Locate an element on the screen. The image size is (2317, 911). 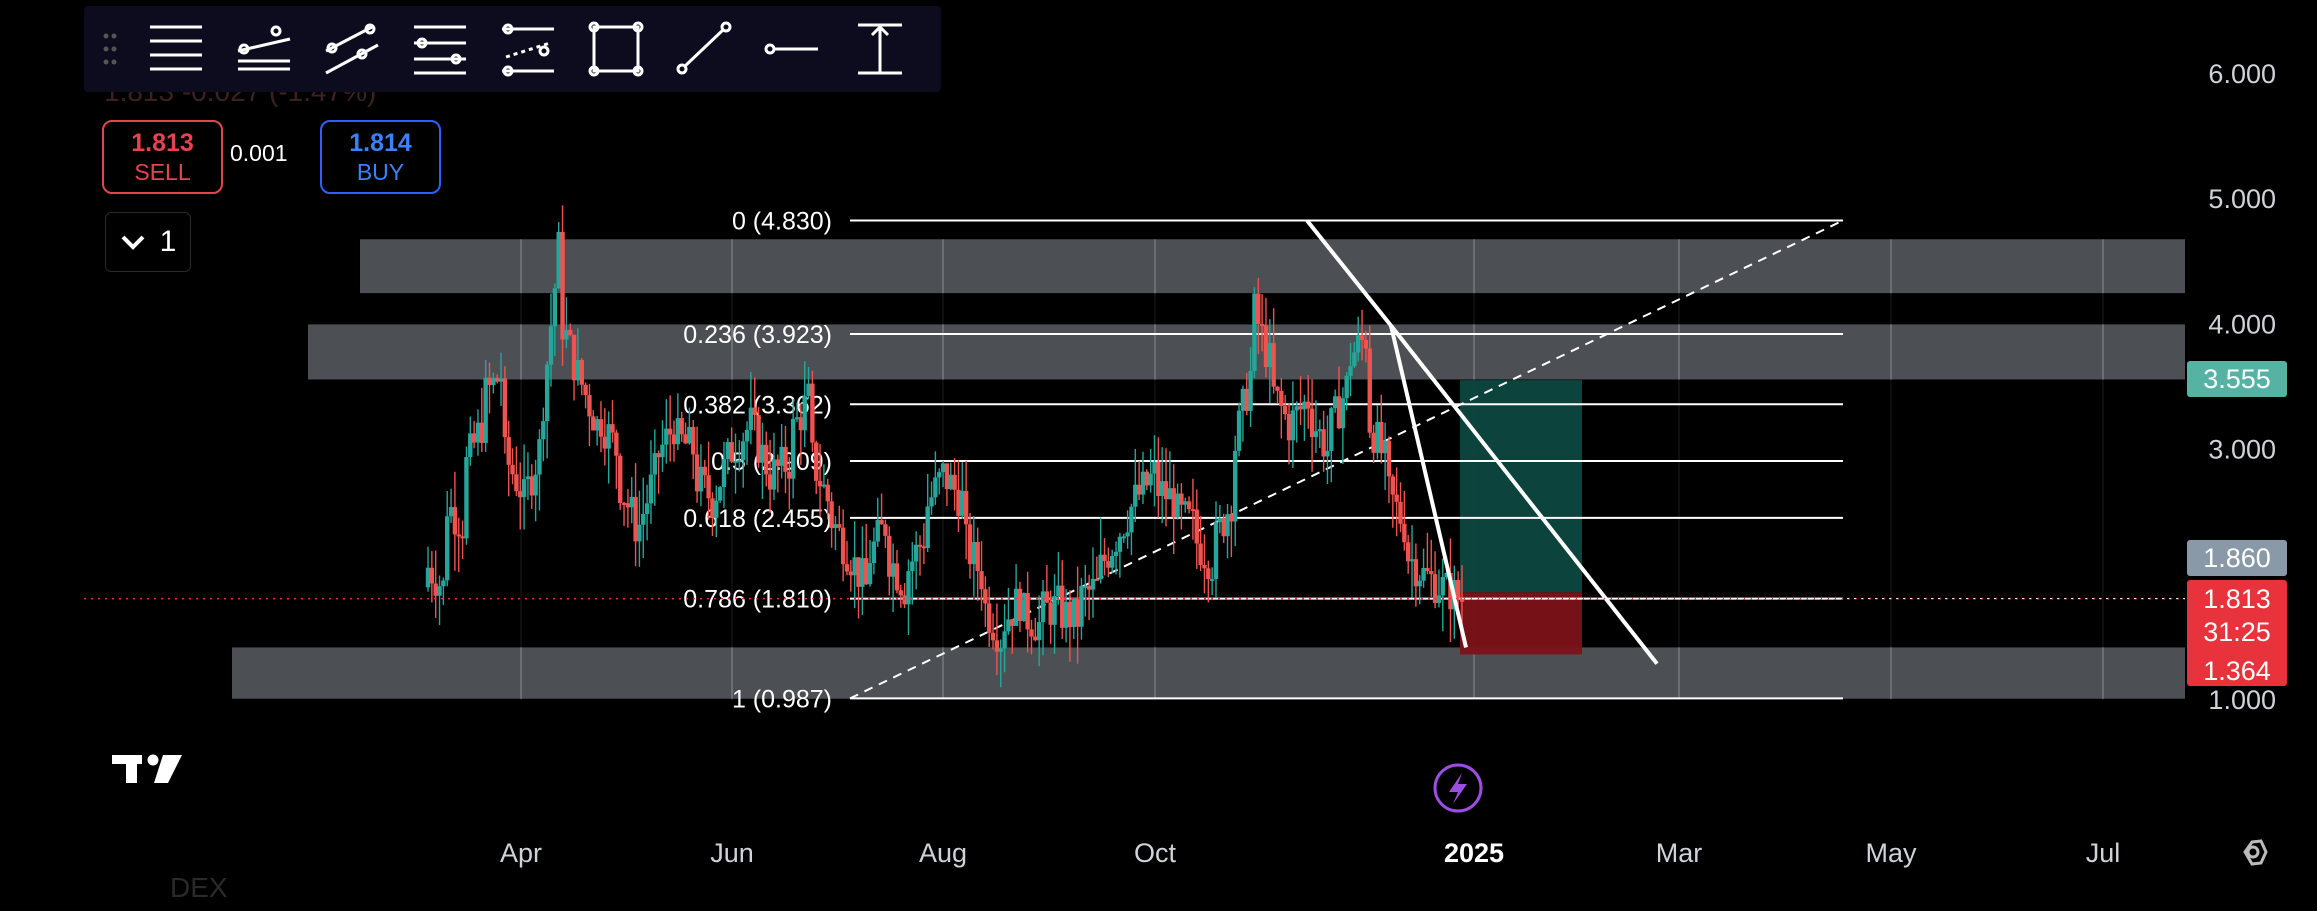
drag-handle-icon is located at coordinates (110, 49).